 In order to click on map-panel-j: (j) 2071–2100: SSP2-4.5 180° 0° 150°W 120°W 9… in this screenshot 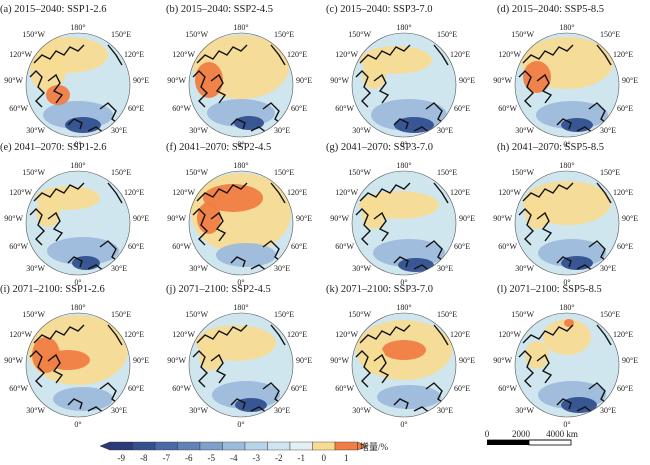, I will do `click(239, 356)`.